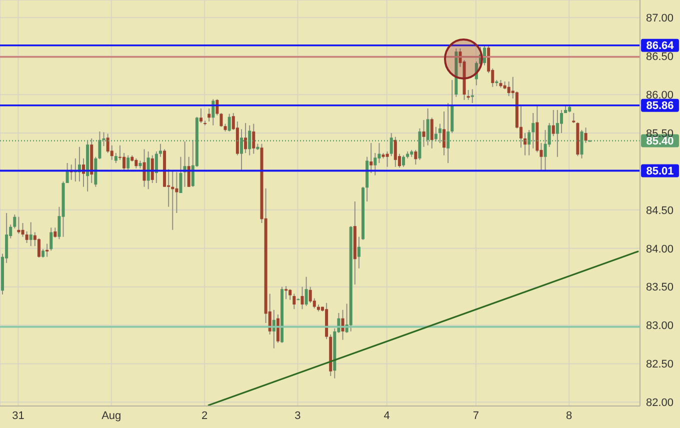 The image size is (680, 428). What do you see at coordinates (660, 95) in the screenshot?
I see `y-tick-label: 86.00` at bounding box center [660, 95].